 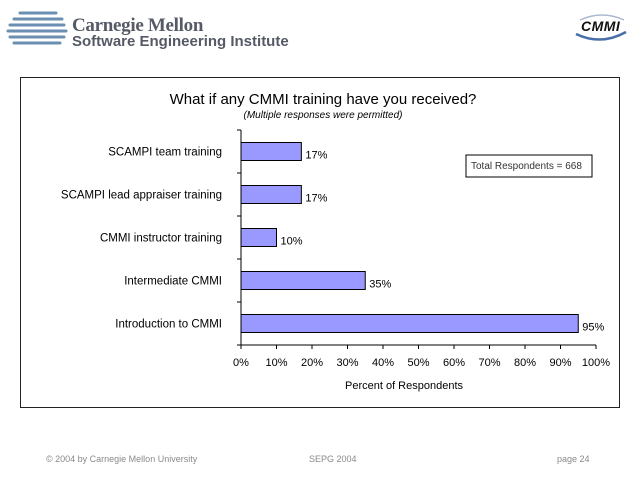 I want to click on category-label: CMMI instructor training, so click(x=161, y=239).